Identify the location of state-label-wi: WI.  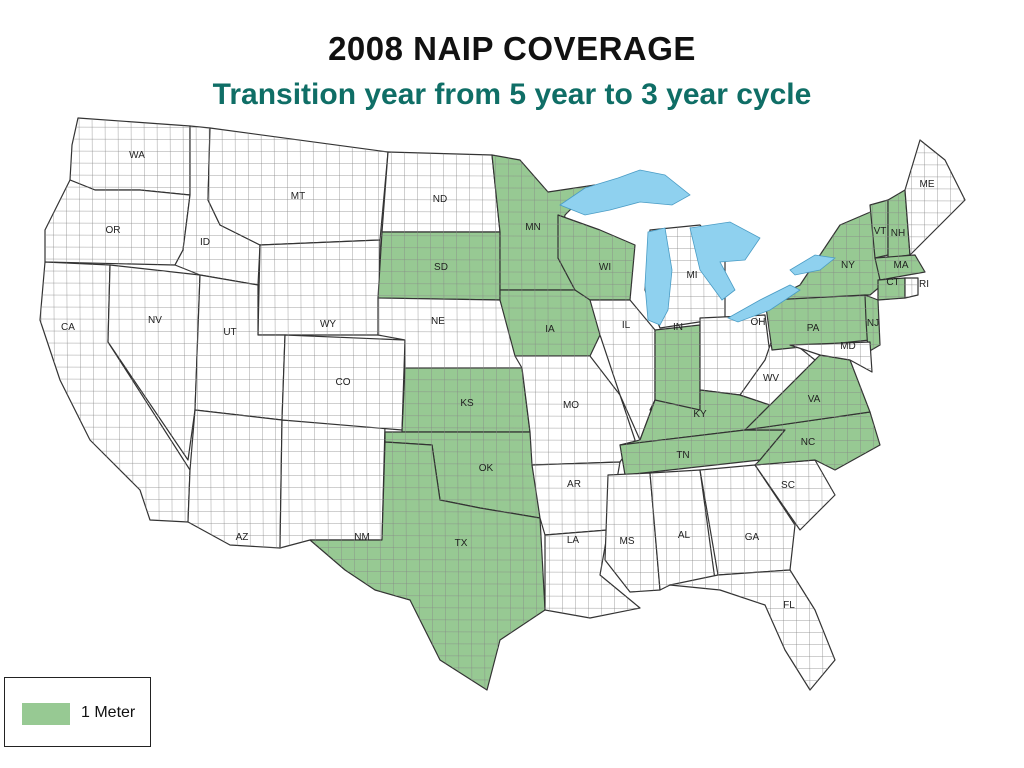
(605, 267).